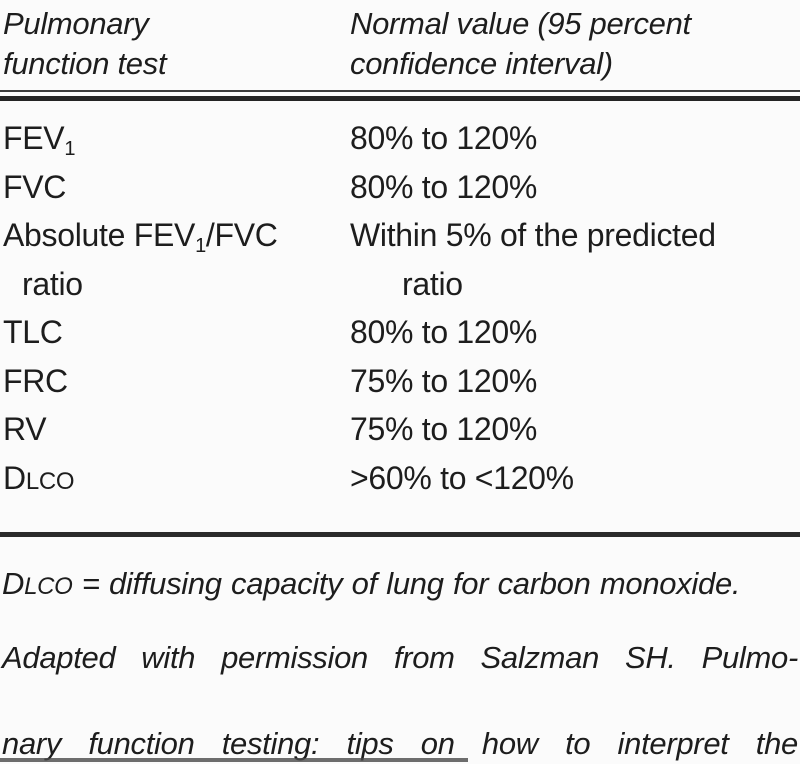 This screenshot has width=800, height=764. I want to click on clipped-text-artifact, so click(234, 760).